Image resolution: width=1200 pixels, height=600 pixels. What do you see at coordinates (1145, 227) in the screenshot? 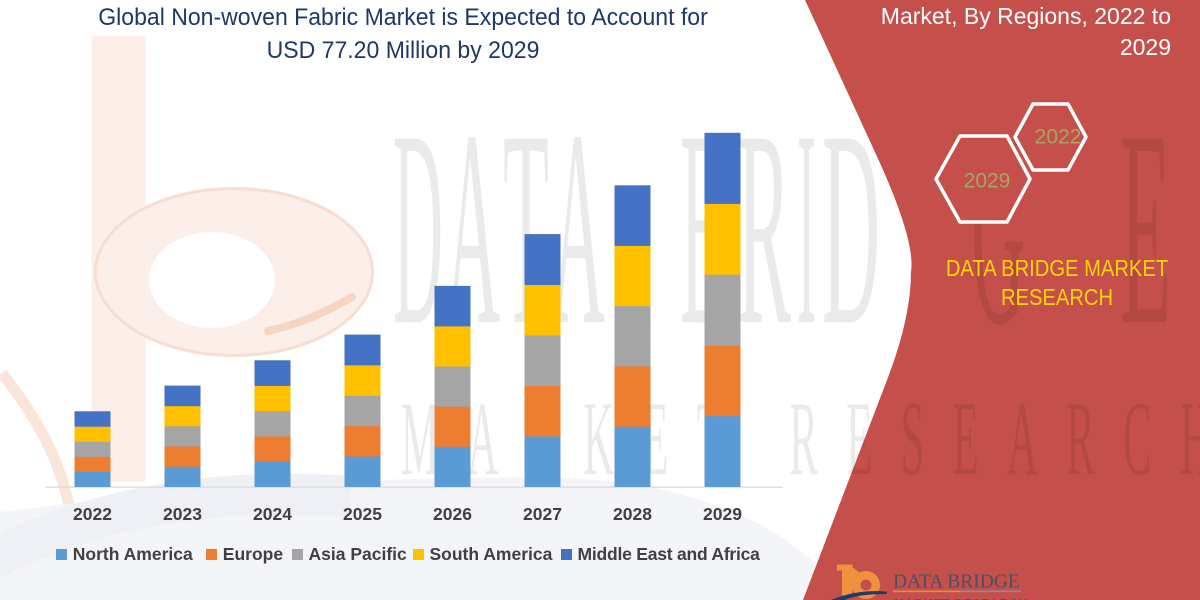
I see `svg-text: E` at bounding box center [1145, 227].